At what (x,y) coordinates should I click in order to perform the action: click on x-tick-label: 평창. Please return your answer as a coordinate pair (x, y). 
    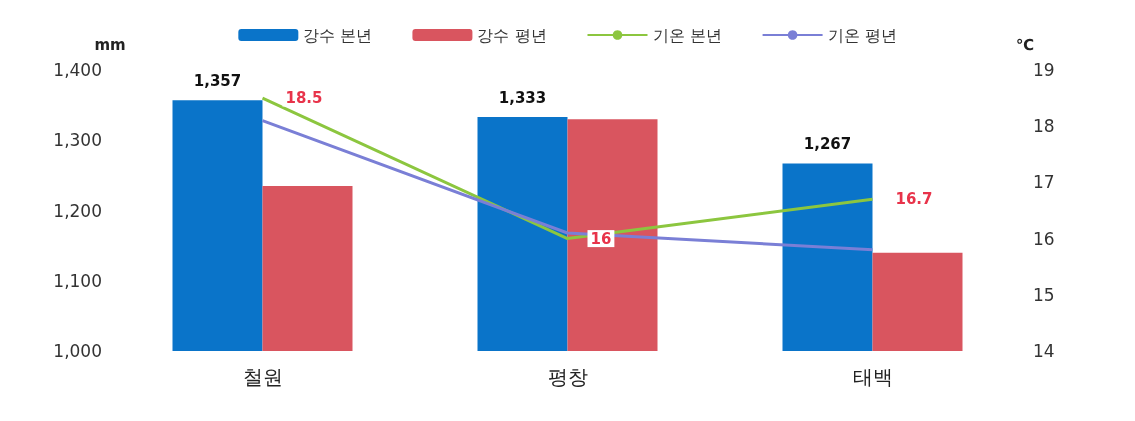
    Looking at the image, I should click on (567, 377).